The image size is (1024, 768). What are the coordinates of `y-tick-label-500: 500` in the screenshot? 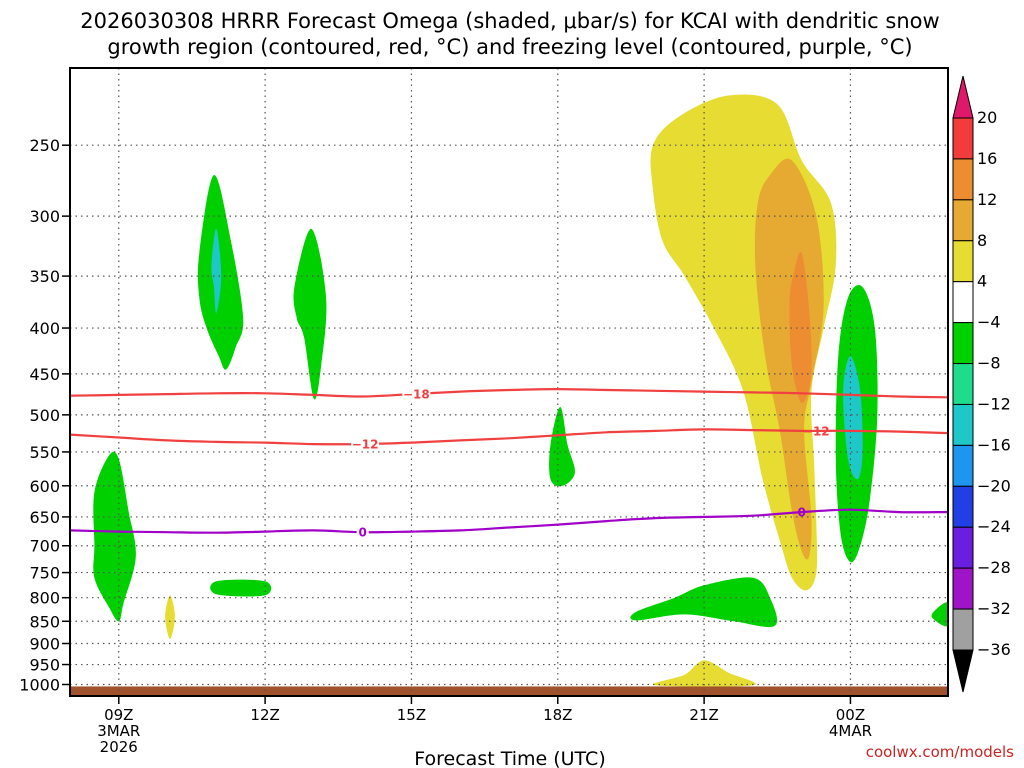 It's located at (44, 415).